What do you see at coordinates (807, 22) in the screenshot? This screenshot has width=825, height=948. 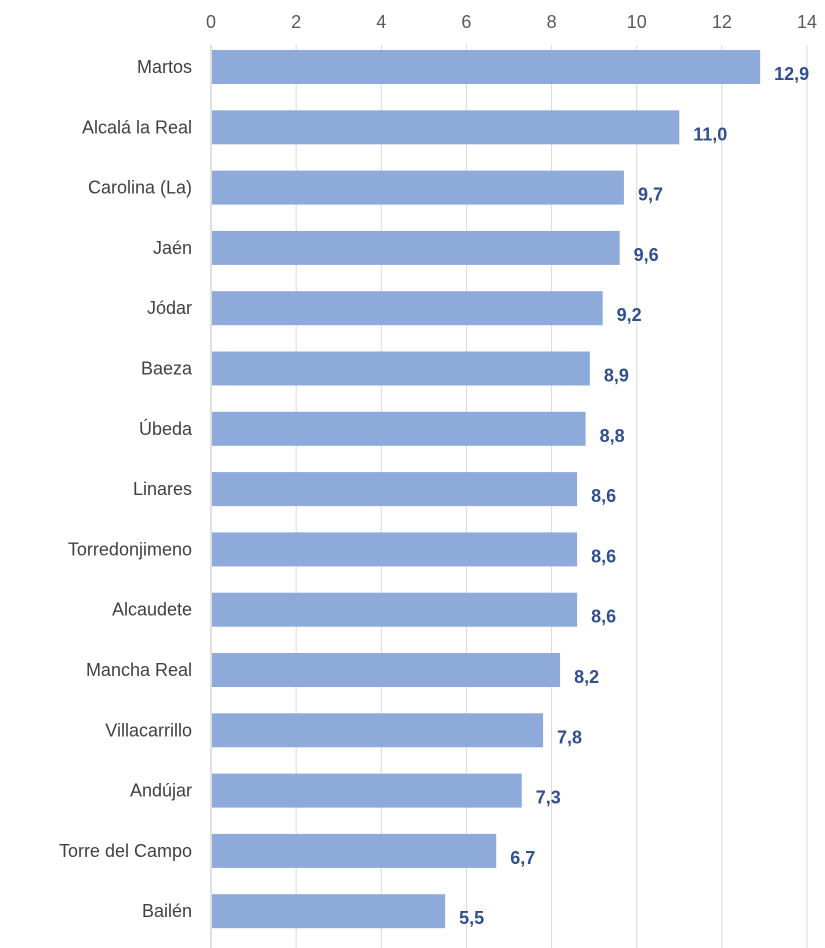 I see `x-tick-label: 14` at bounding box center [807, 22].